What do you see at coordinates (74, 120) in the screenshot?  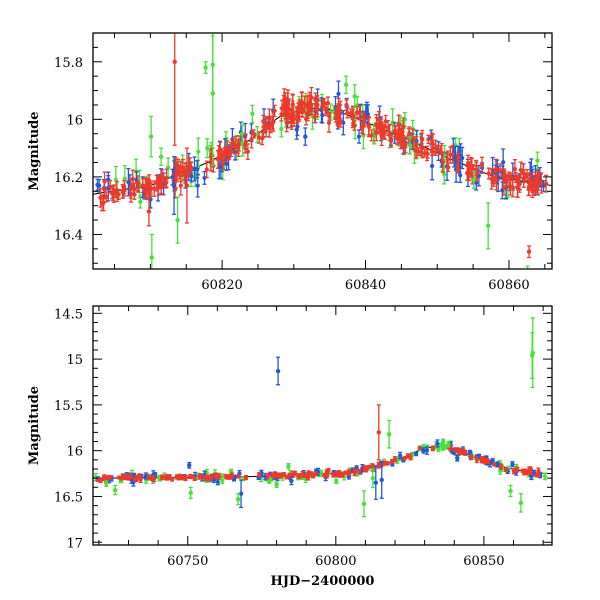 I see `y-tick-label: 16` at bounding box center [74, 120].